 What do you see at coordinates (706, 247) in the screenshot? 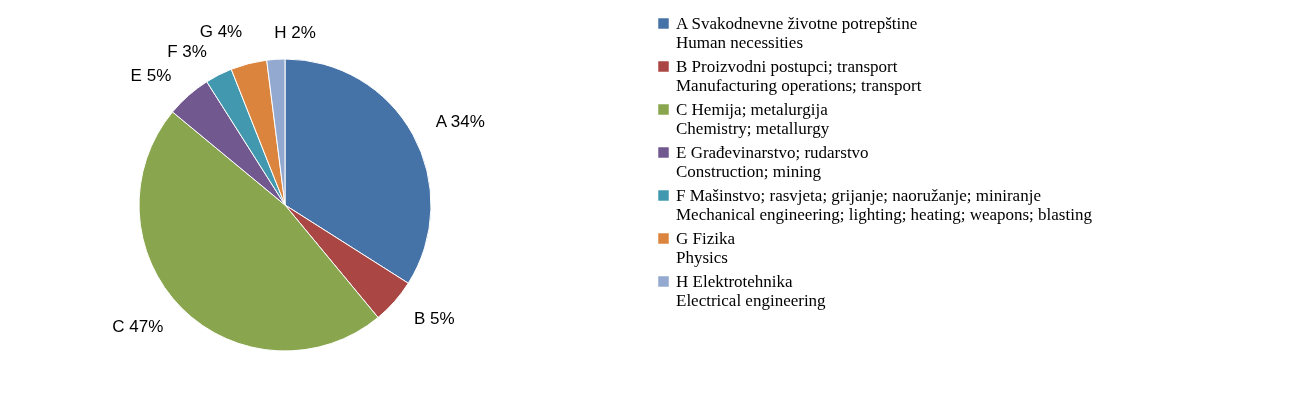
I see `legend-label: G Fizika Physics` at bounding box center [706, 247].